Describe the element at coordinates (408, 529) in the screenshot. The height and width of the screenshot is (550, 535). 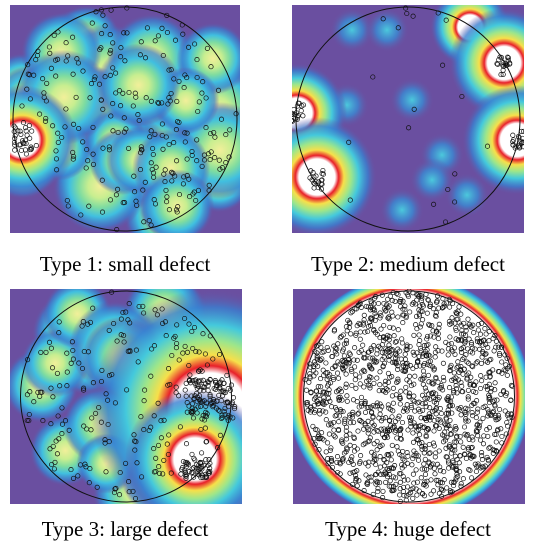
I see `caption: Type 4: huge defect` at that location.